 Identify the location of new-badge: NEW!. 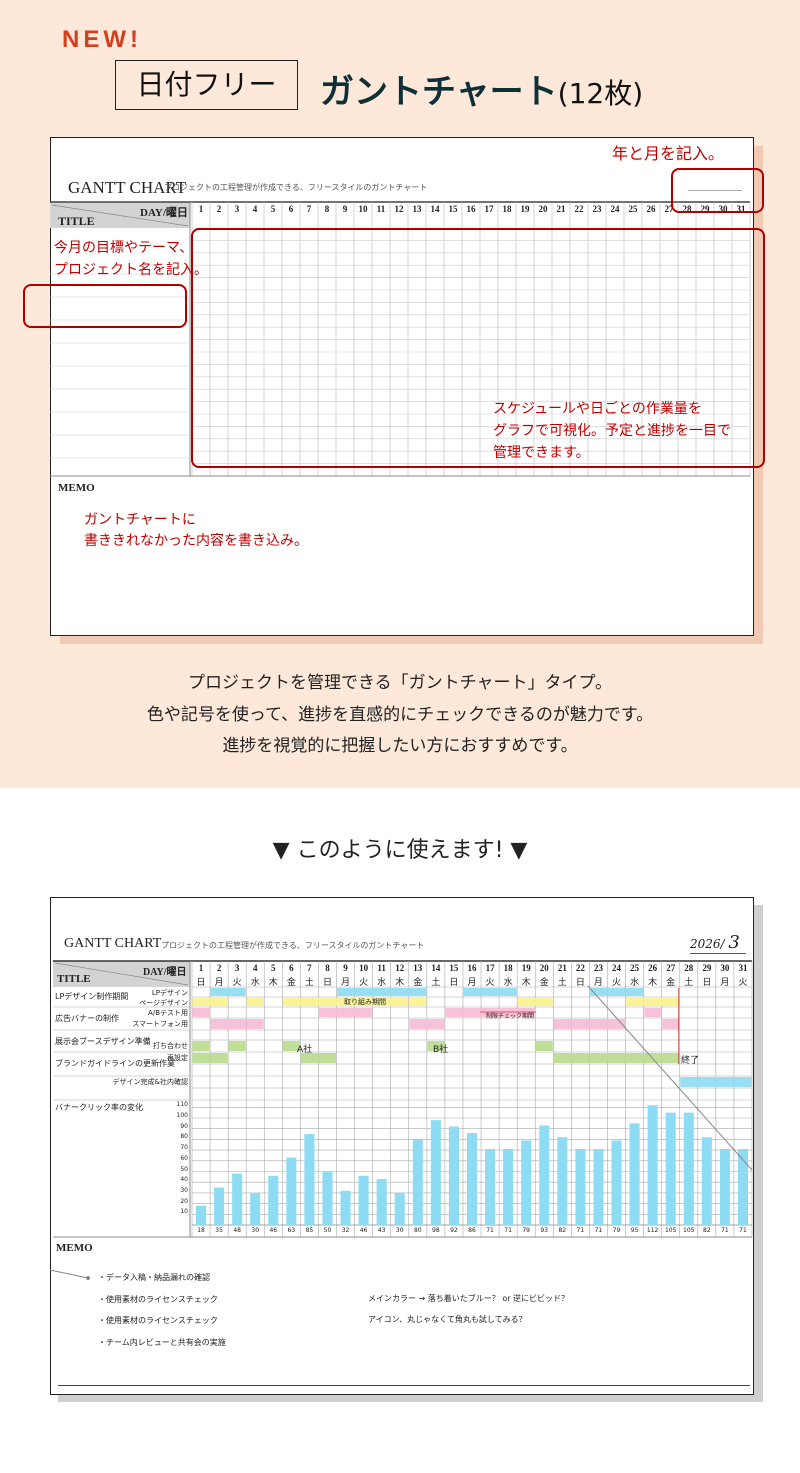
(102, 39).